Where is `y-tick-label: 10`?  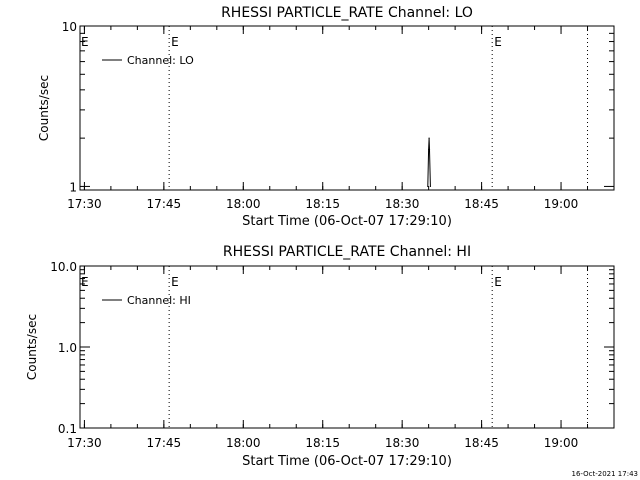 y-tick-label: 10 is located at coordinates (69, 27).